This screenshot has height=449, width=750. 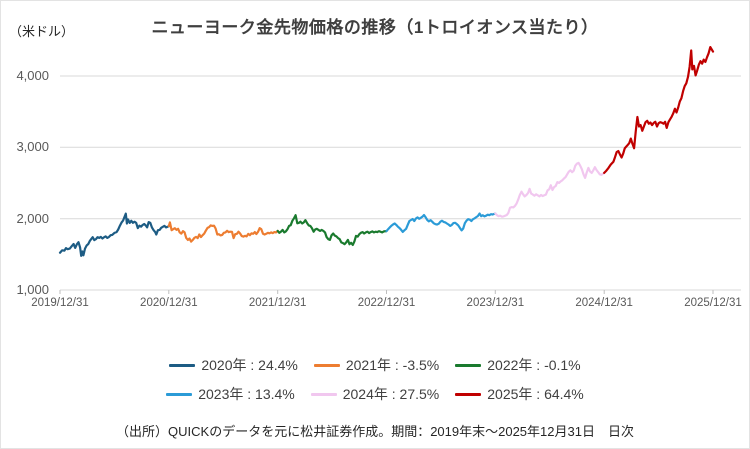 What do you see at coordinates (277, 303) in the screenshot?
I see `x-tick-label: 2021/12/31` at bounding box center [277, 303].